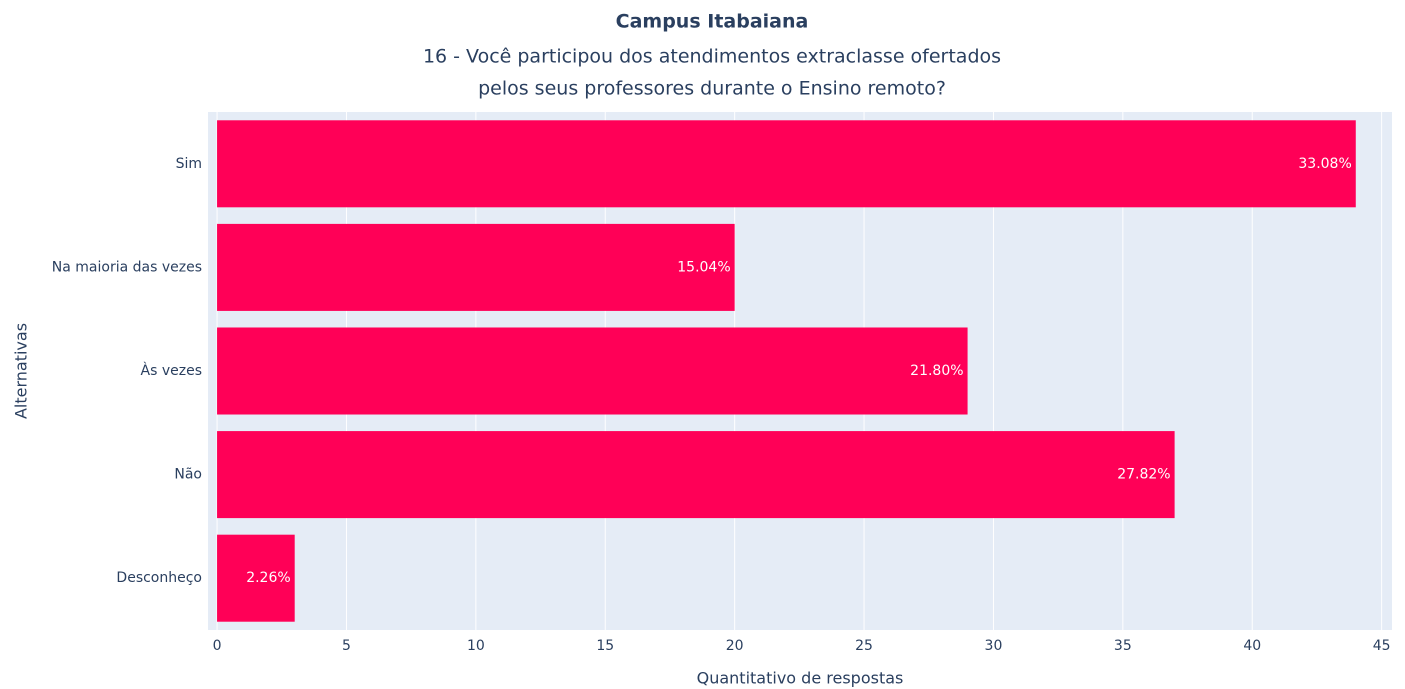 This screenshot has height=689, width=1405. I want to click on value-label: 27.82%, so click(1143, 475).